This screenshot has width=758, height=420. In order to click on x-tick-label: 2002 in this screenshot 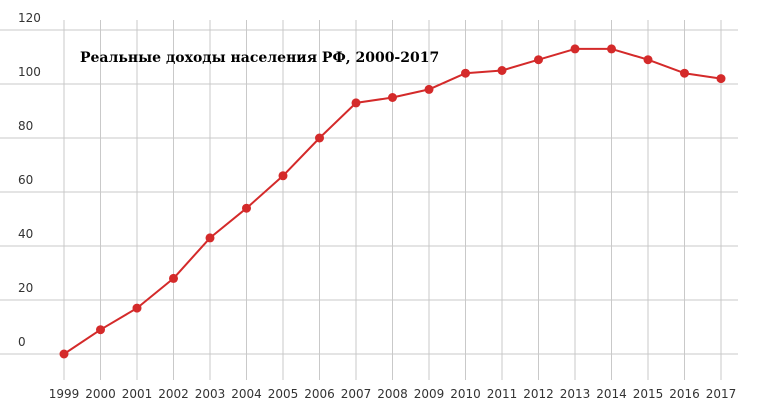, I will do `click(173, 394)`.